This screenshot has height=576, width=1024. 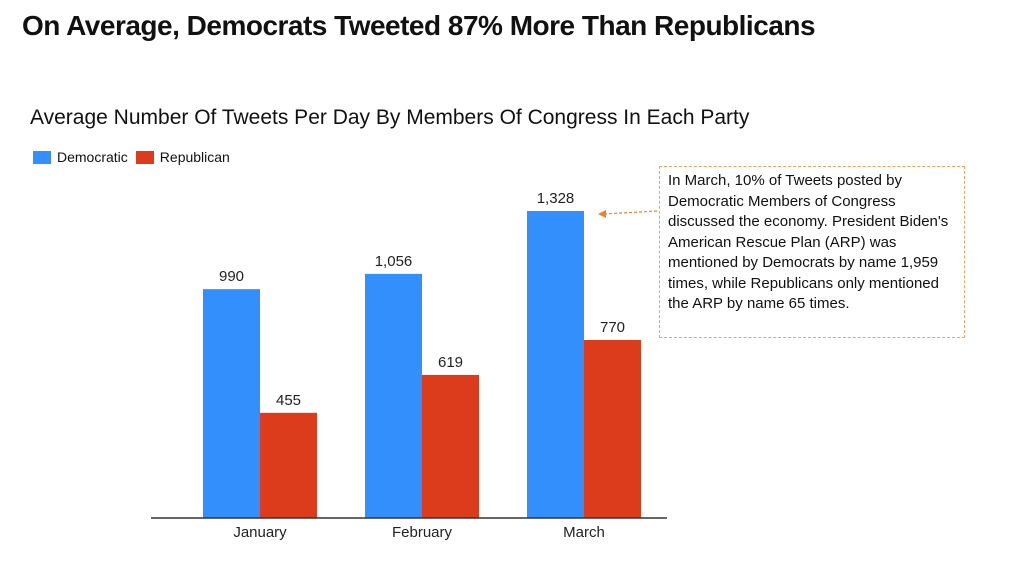 I want to click on data-label-republican-january: 455, so click(x=288, y=400).